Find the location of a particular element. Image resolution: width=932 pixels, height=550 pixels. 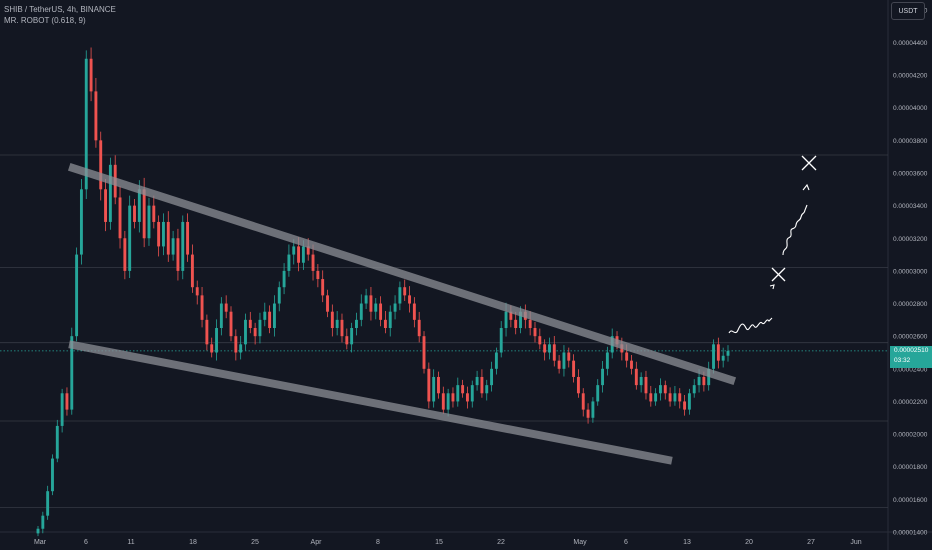

y-tick-label: 0.00002600 is located at coordinates (910, 337).